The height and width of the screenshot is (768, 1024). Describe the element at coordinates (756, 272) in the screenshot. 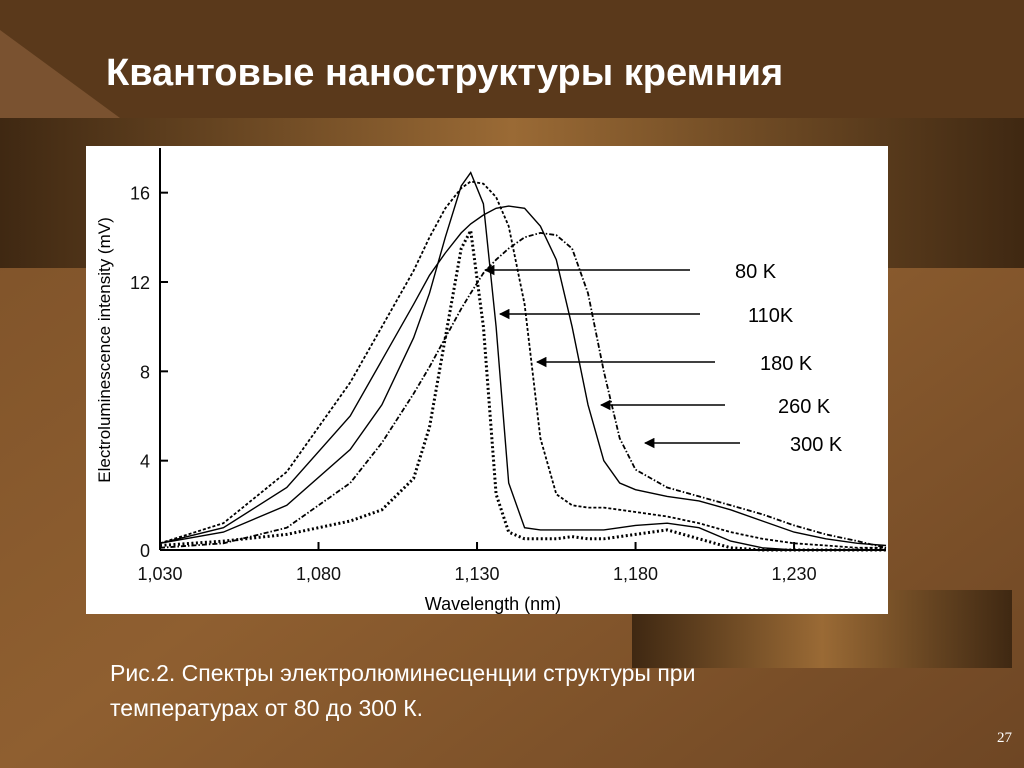

I see `series-label: 80 K` at that location.